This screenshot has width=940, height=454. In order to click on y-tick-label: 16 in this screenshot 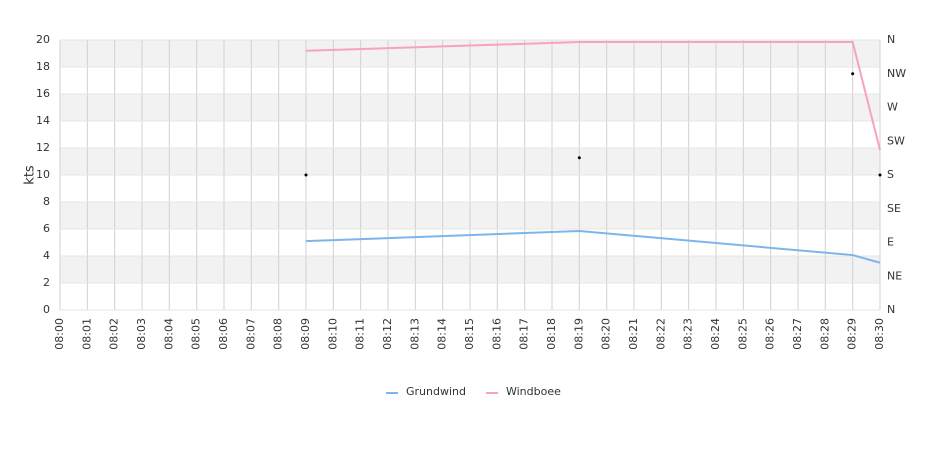, I will do `click(43, 93)`.